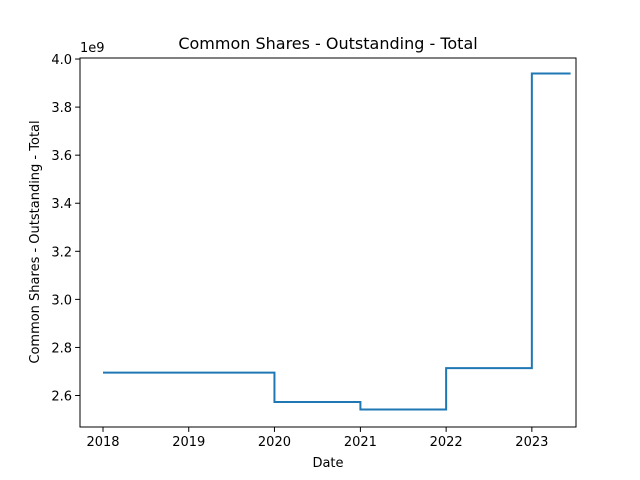  I want to click on y-tick-label: 3.0, so click(61, 300).